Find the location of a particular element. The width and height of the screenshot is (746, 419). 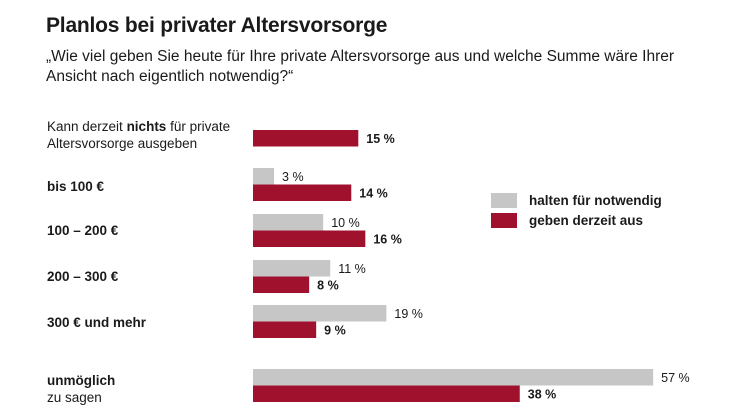

value-label-needed: 10 % is located at coordinates (345, 223).